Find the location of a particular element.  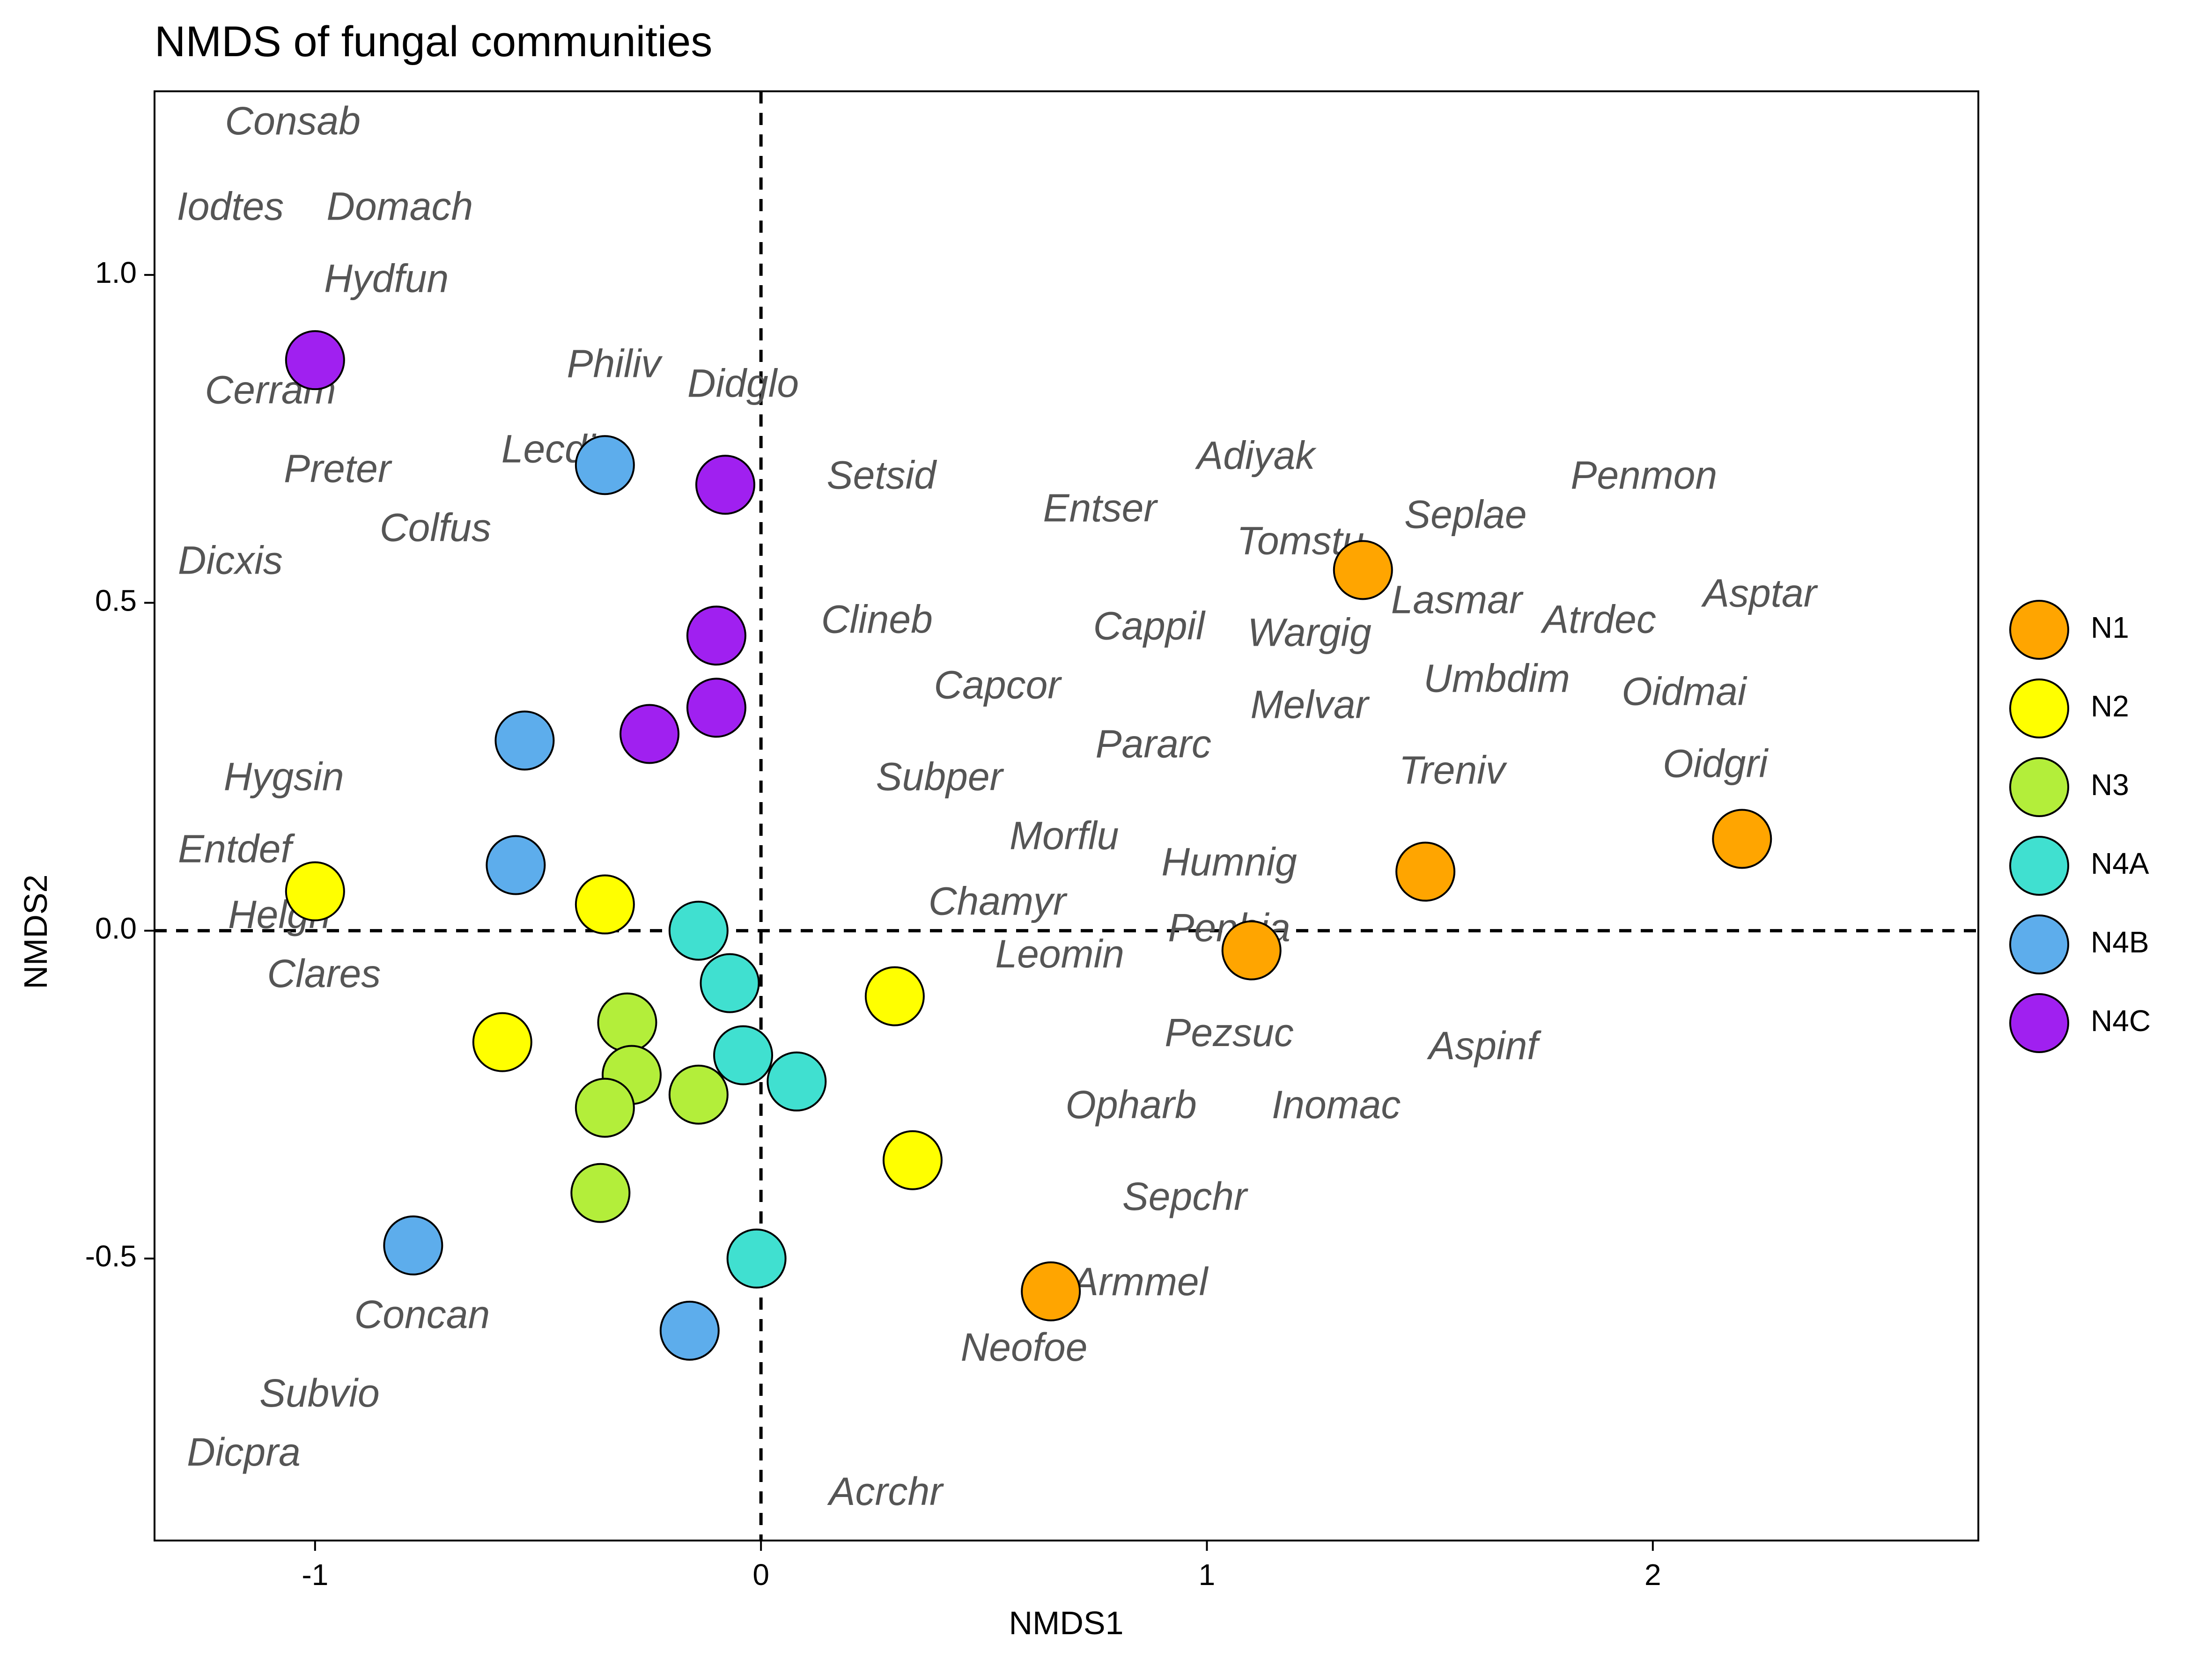

legend-label: N4C is located at coordinates (2121, 1021).